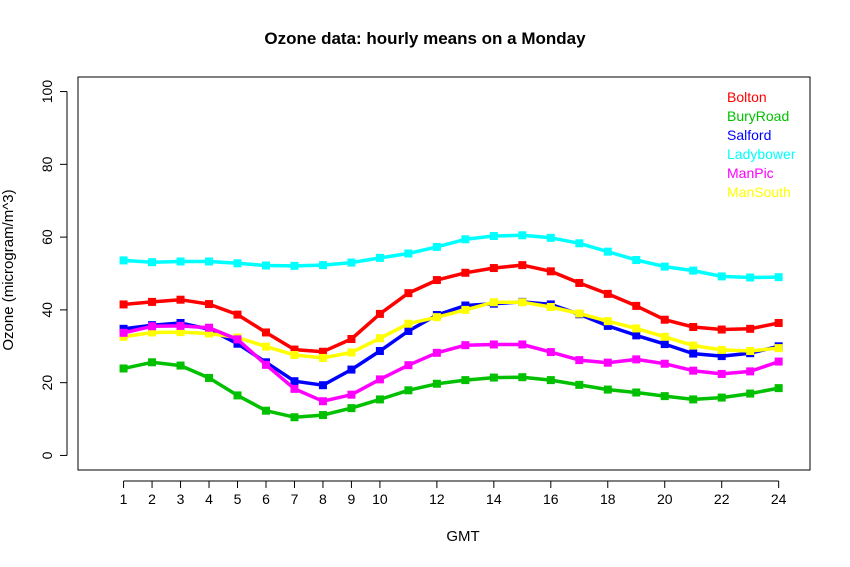 The width and height of the screenshot is (850, 567). What do you see at coordinates (761, 154) in the screenshot?
I see `legend-item-ladybower: Ladybower` at bounding box center [761, 154].